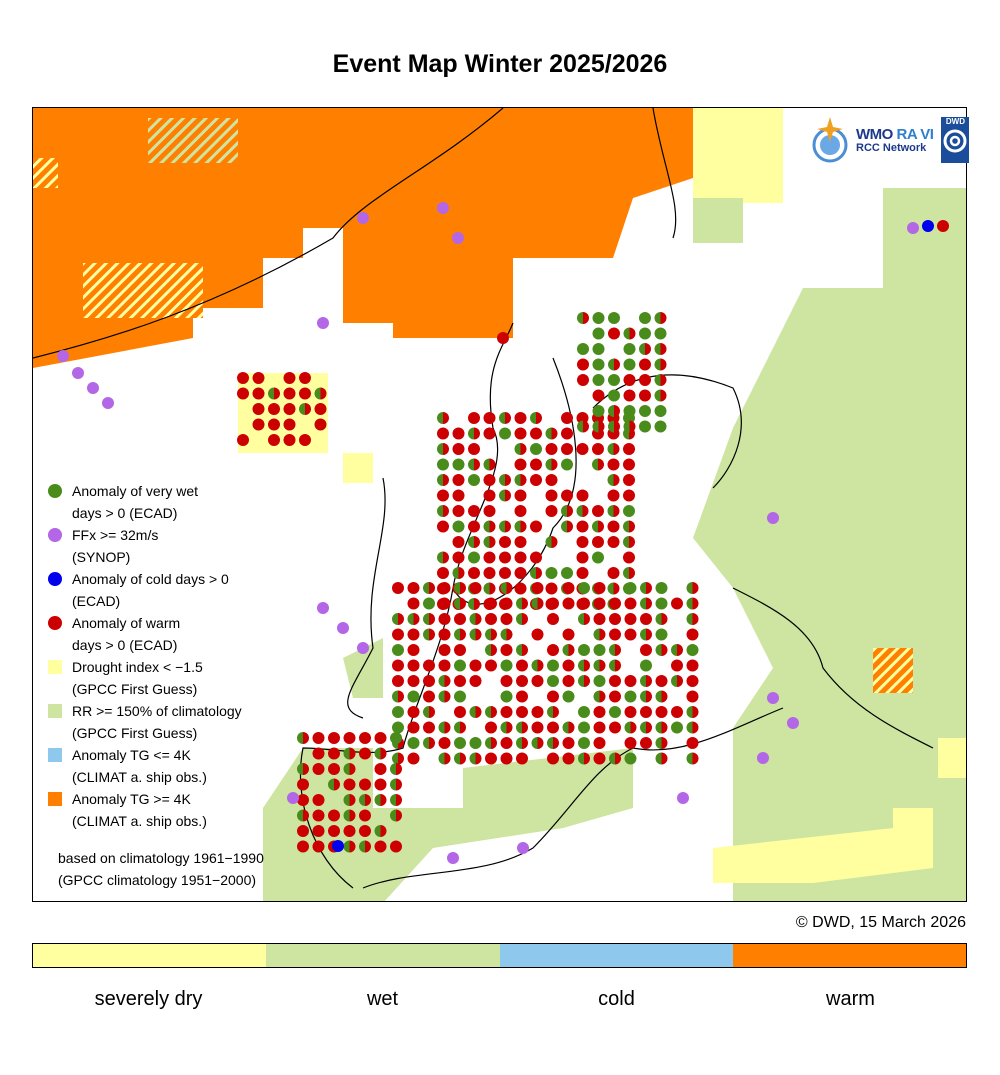  Describe the element at coordinates (889, 140) in the screenshot. I see `wmo-dwd-logo: WMO RA VI RCC Network DWD` at that location.